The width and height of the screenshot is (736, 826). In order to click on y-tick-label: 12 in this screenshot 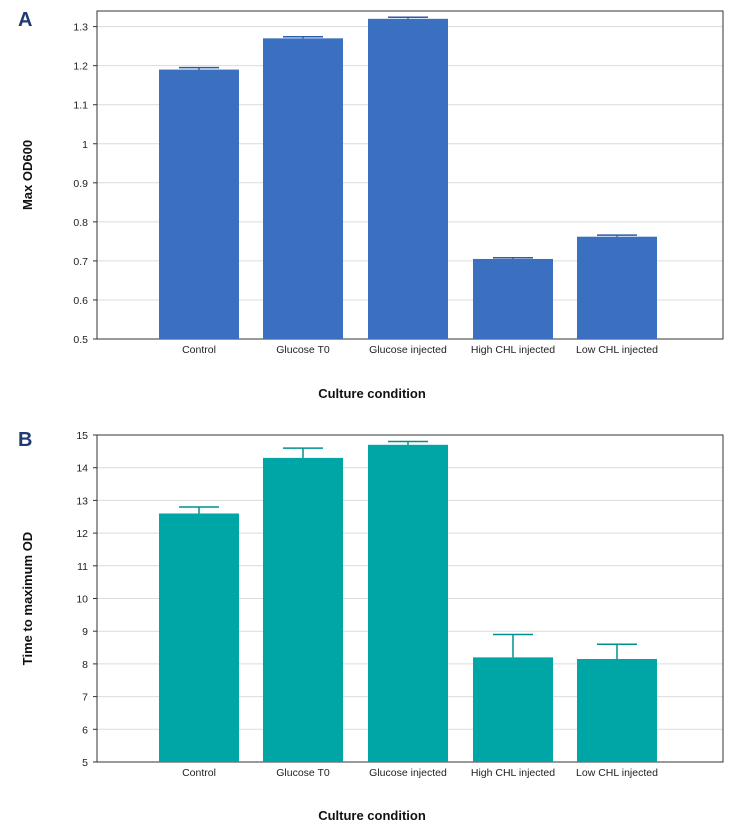, I will do `click(82, 534)`.